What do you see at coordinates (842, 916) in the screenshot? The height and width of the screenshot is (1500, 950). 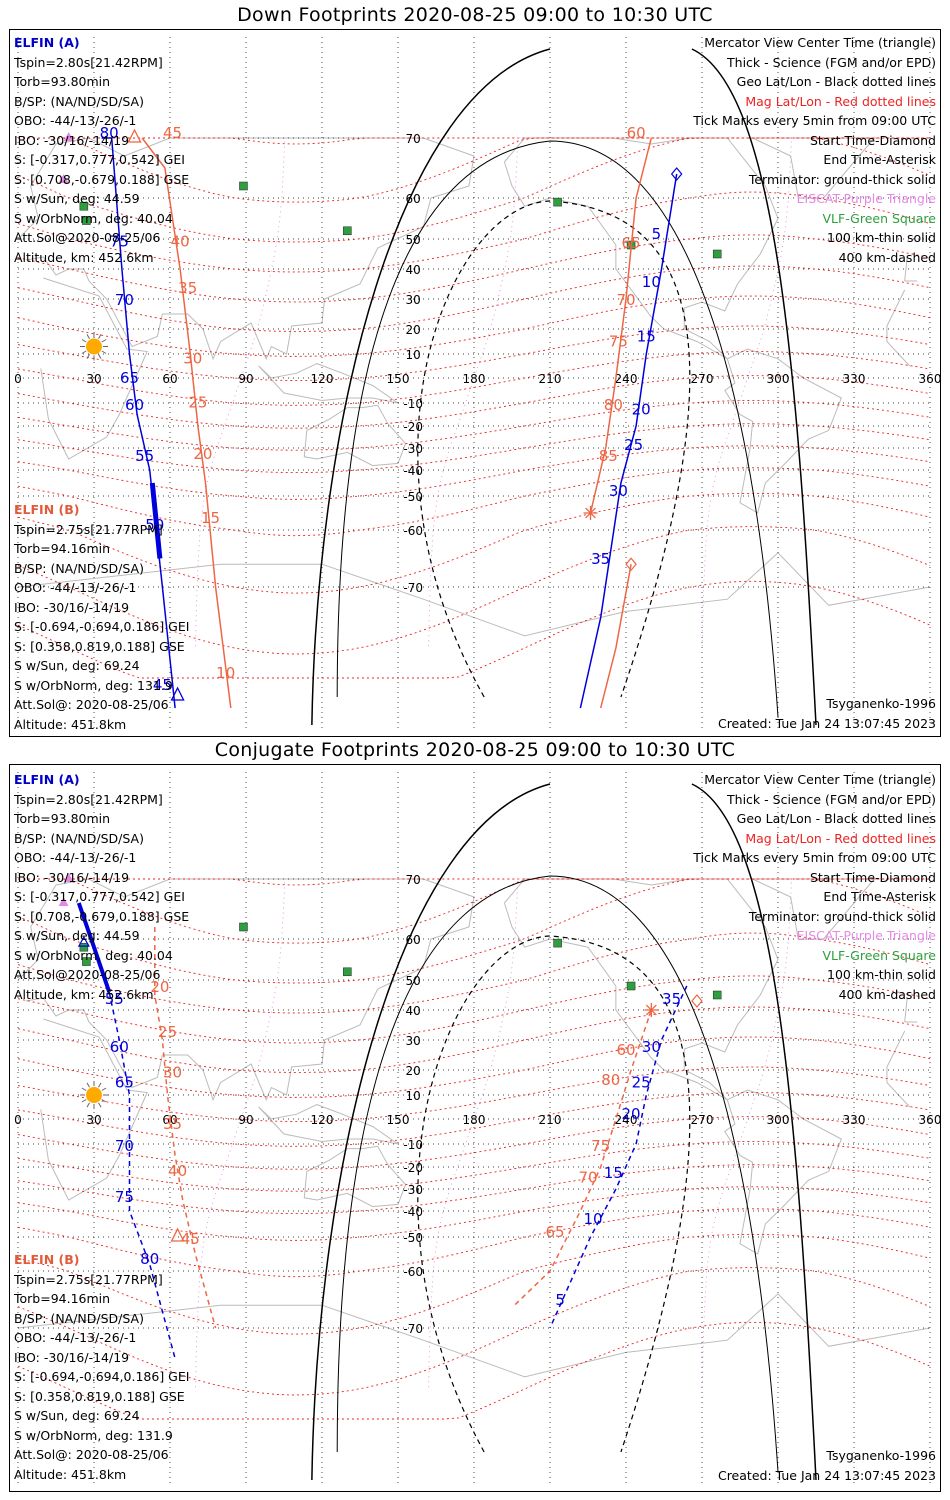 I see `legend-item: Terminator: ground-thick solid` at bounding box center [842, 916].